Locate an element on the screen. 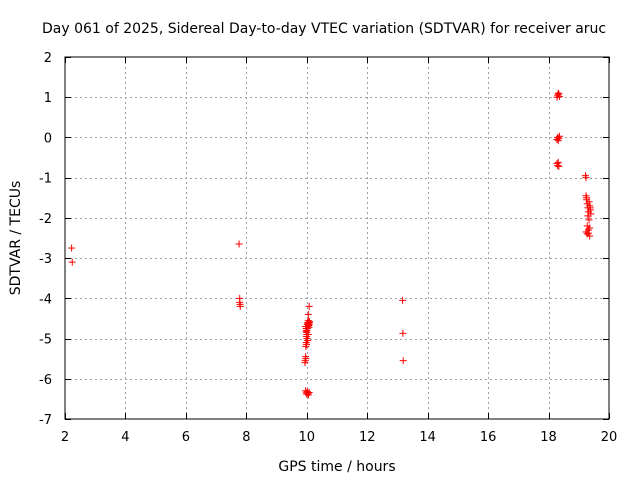  y-tick-label: -6 is located at coordinates (45, 380).